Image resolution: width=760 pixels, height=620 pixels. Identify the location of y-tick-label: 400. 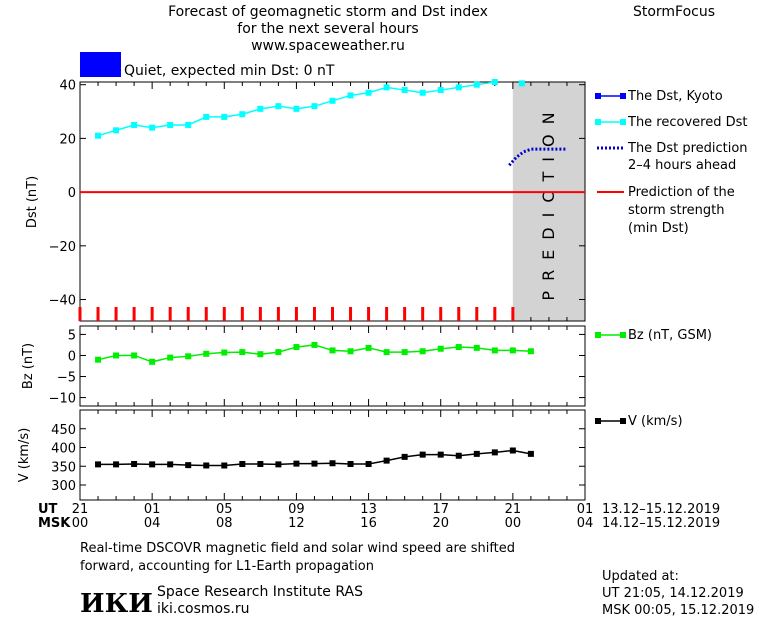
(63, 449).